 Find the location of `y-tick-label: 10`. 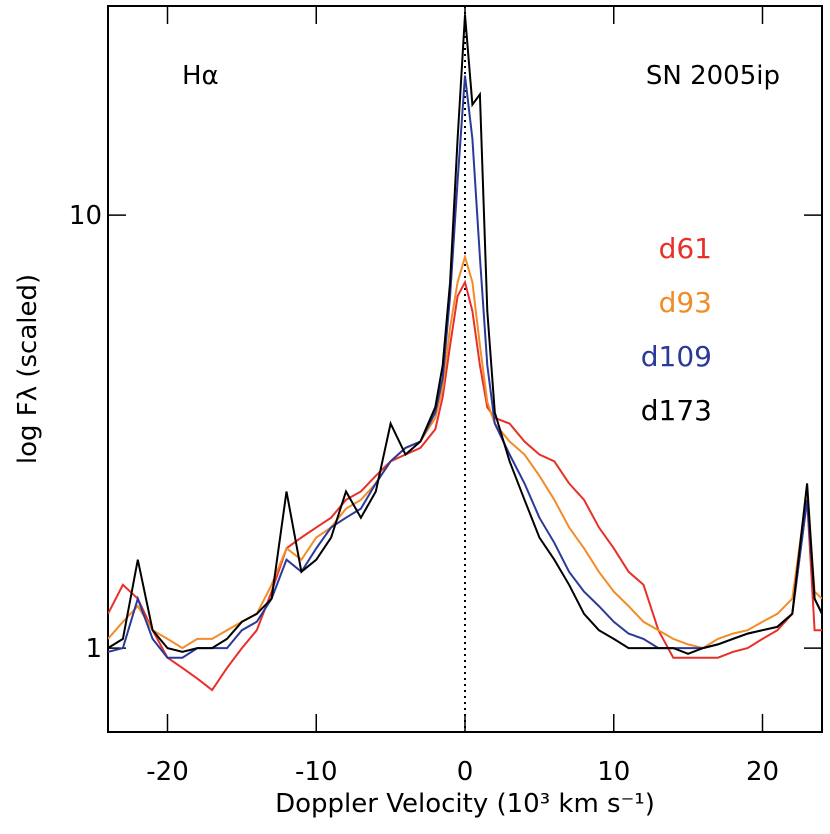

y-tick-label: 10 is located at coordinates (85, 216).